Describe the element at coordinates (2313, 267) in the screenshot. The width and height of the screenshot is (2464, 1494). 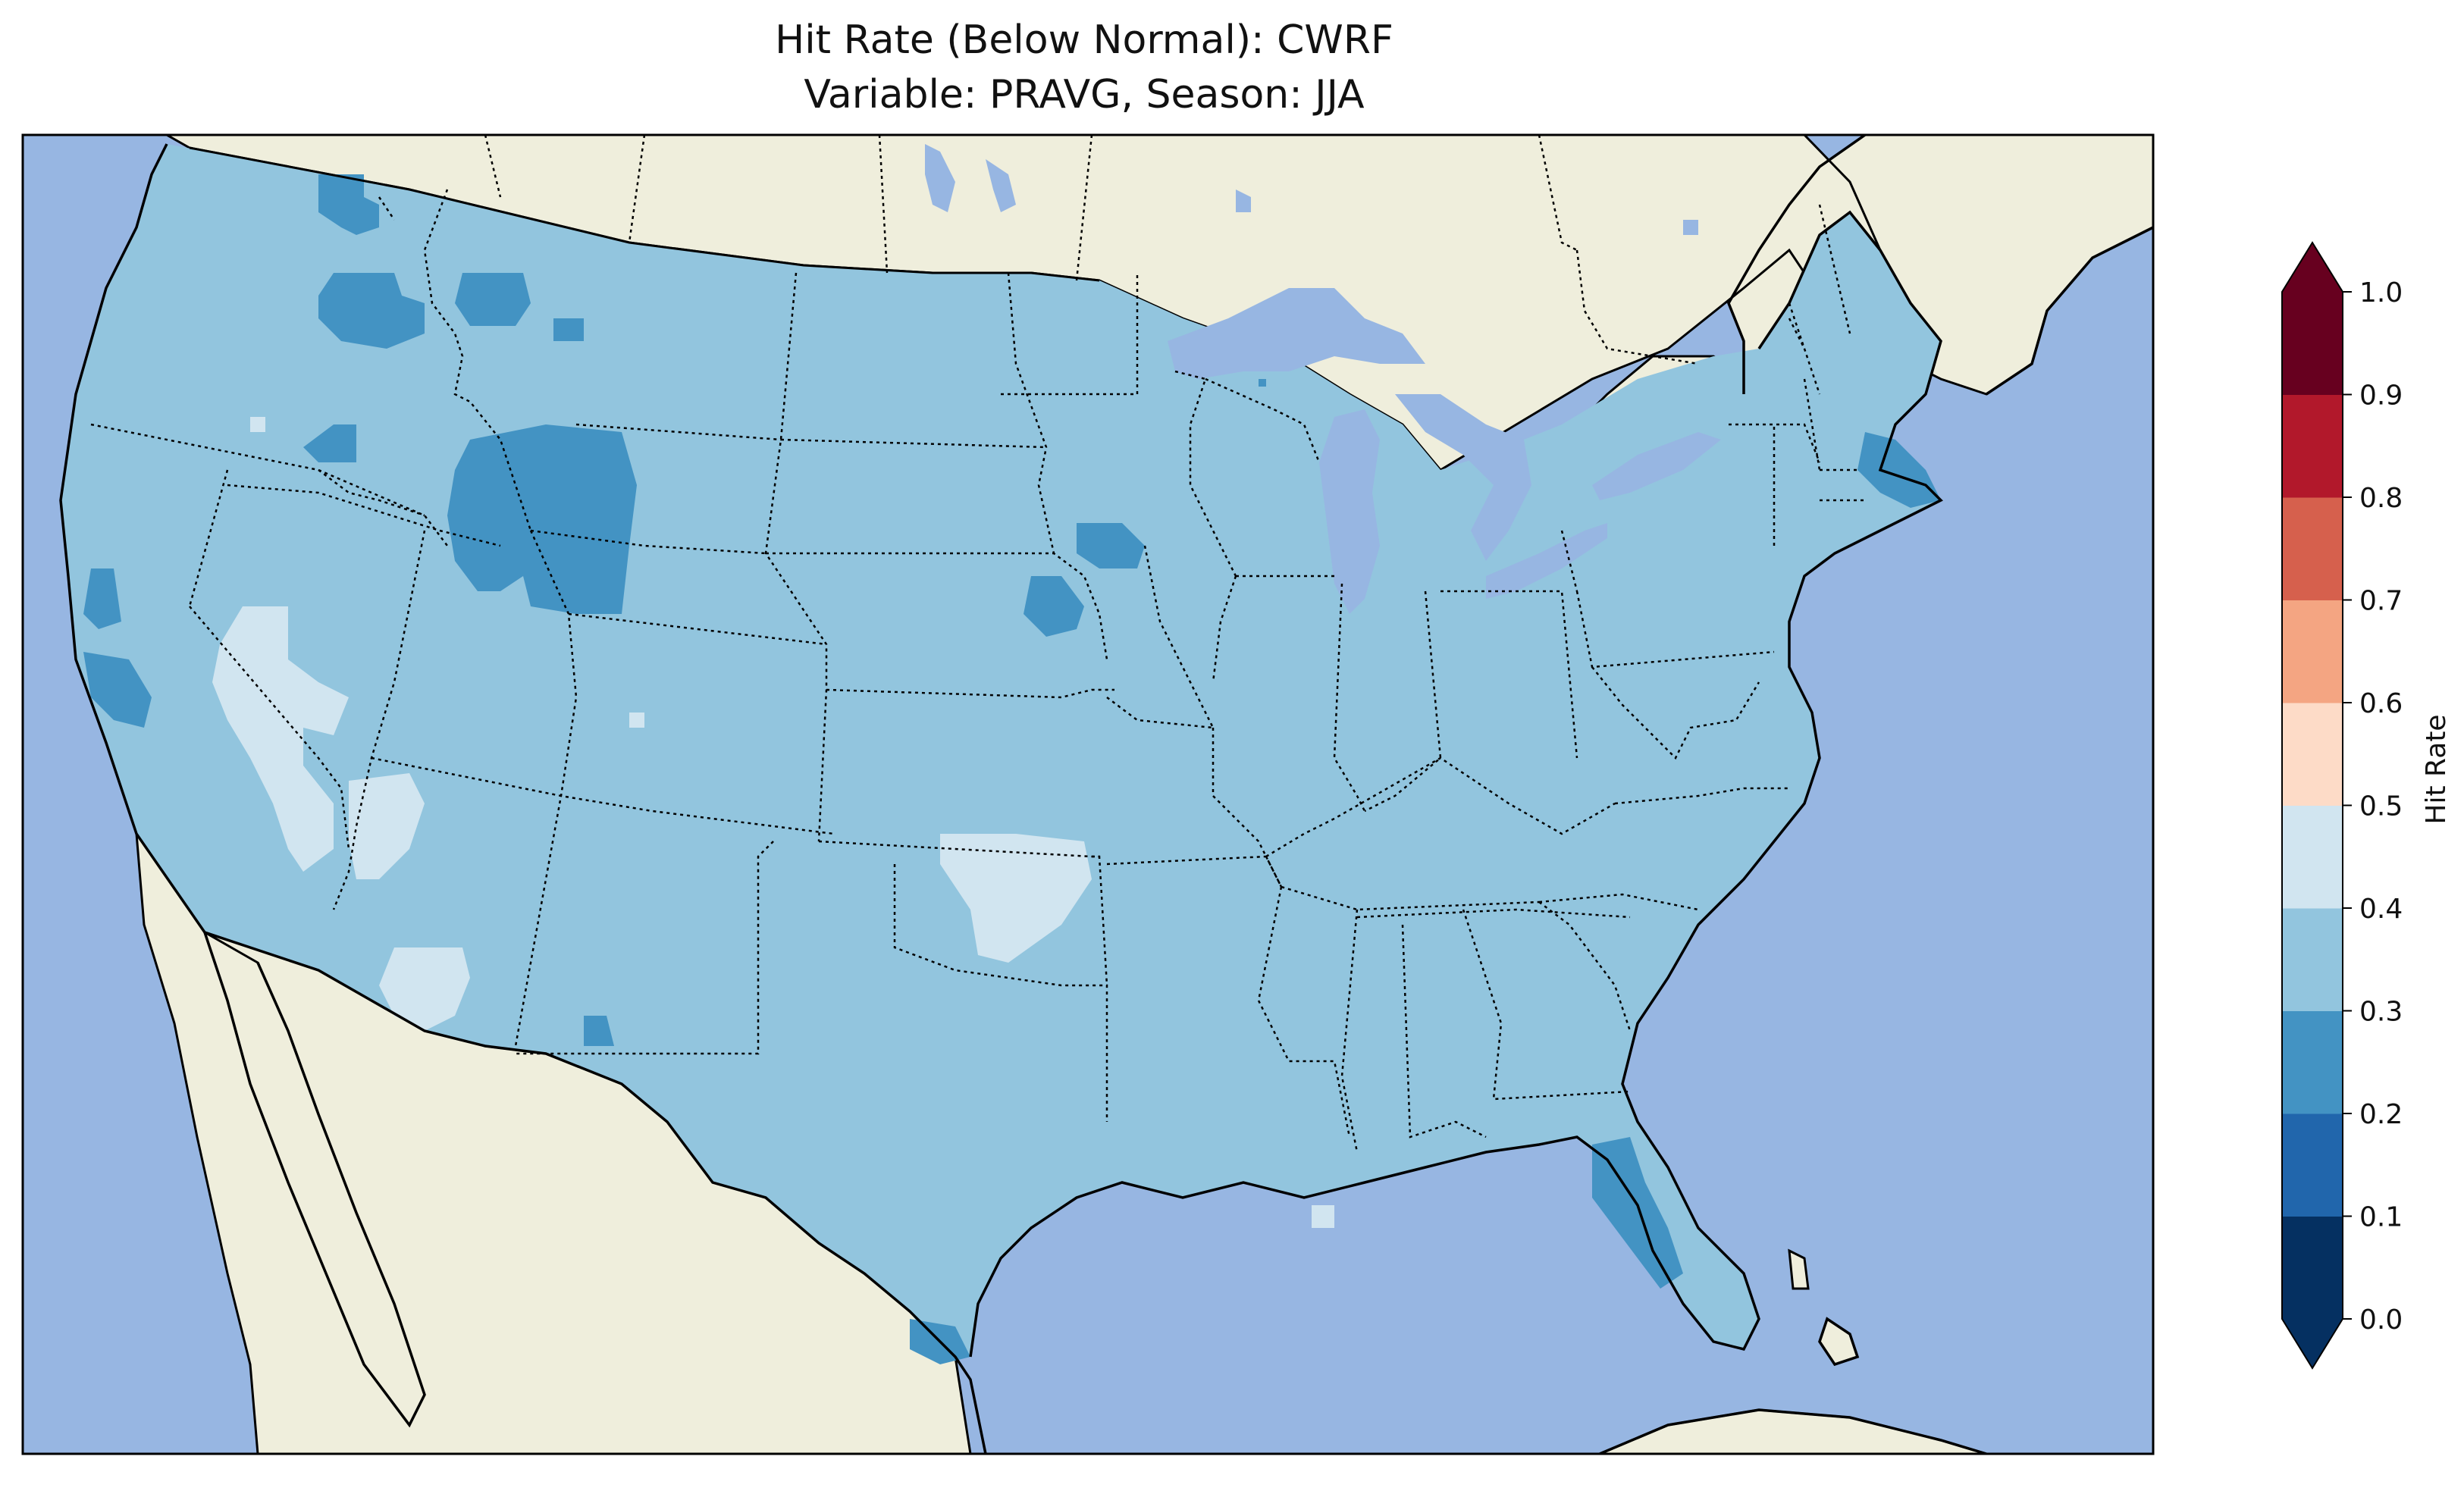
I see `colorbar-extend-over` at that location.